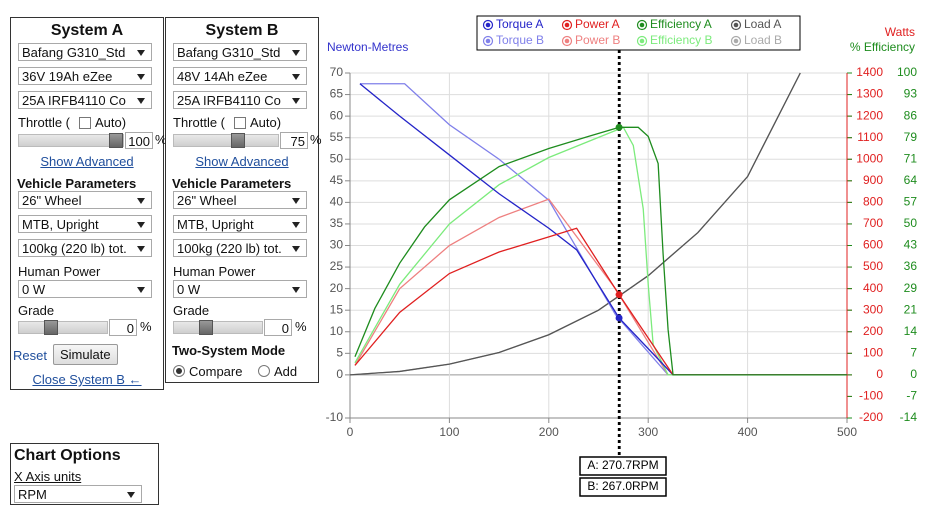 The image size is (945, 505). What do you see at coordinates (911, 266) in the screenshot?
I see `y-tick-label: 36` at bounding box center [911, 266].